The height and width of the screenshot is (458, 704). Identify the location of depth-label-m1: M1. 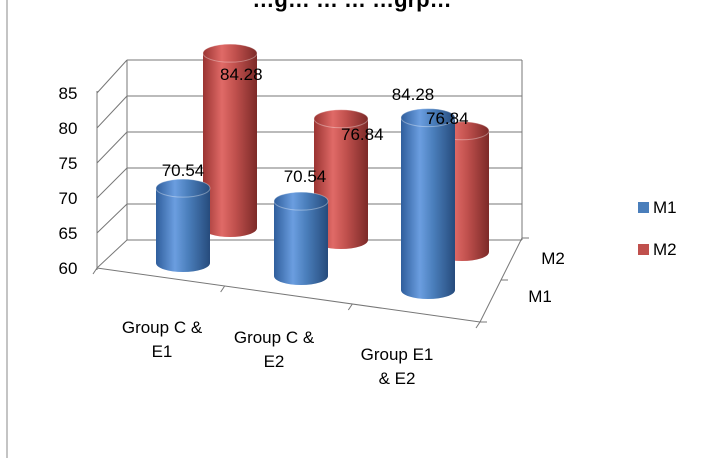
(540, 296).